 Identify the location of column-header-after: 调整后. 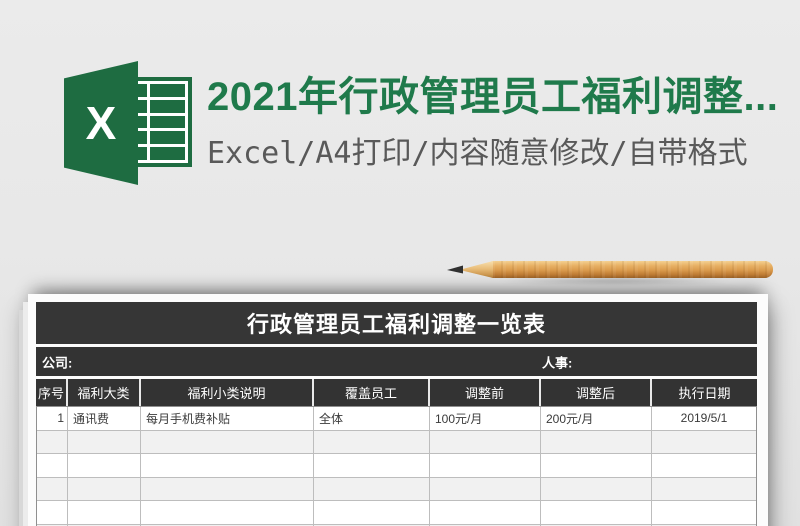
(594, 392).